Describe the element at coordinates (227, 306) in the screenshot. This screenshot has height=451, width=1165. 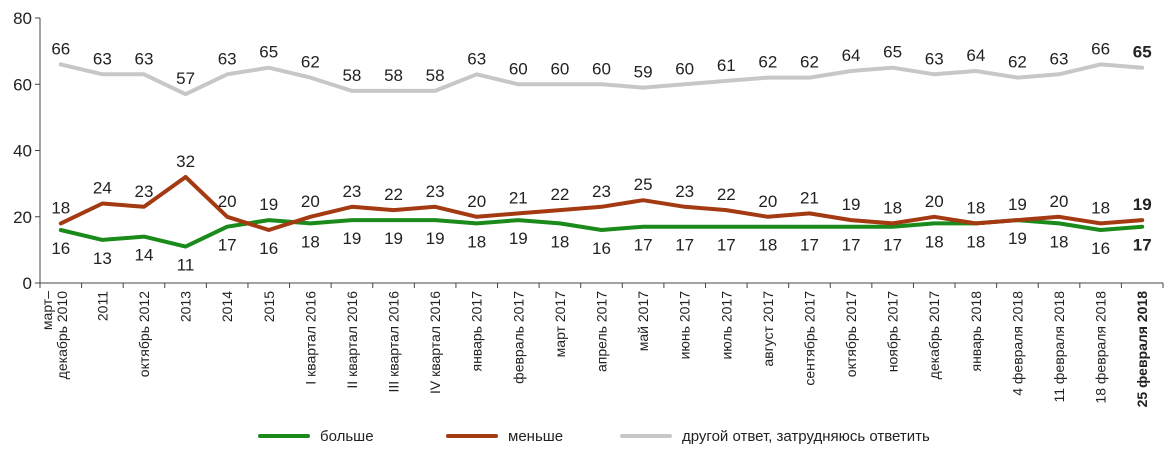
I see `x-tick-label: 2014` at that location.